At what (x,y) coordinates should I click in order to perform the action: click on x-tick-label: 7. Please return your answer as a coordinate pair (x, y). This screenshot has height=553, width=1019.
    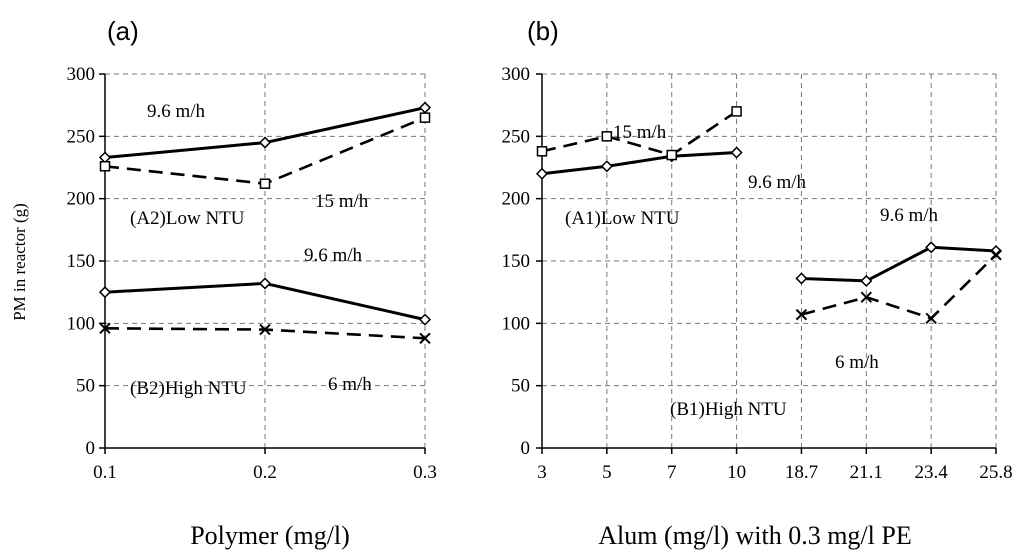
    Looking at the image, I should click on (672, 472).